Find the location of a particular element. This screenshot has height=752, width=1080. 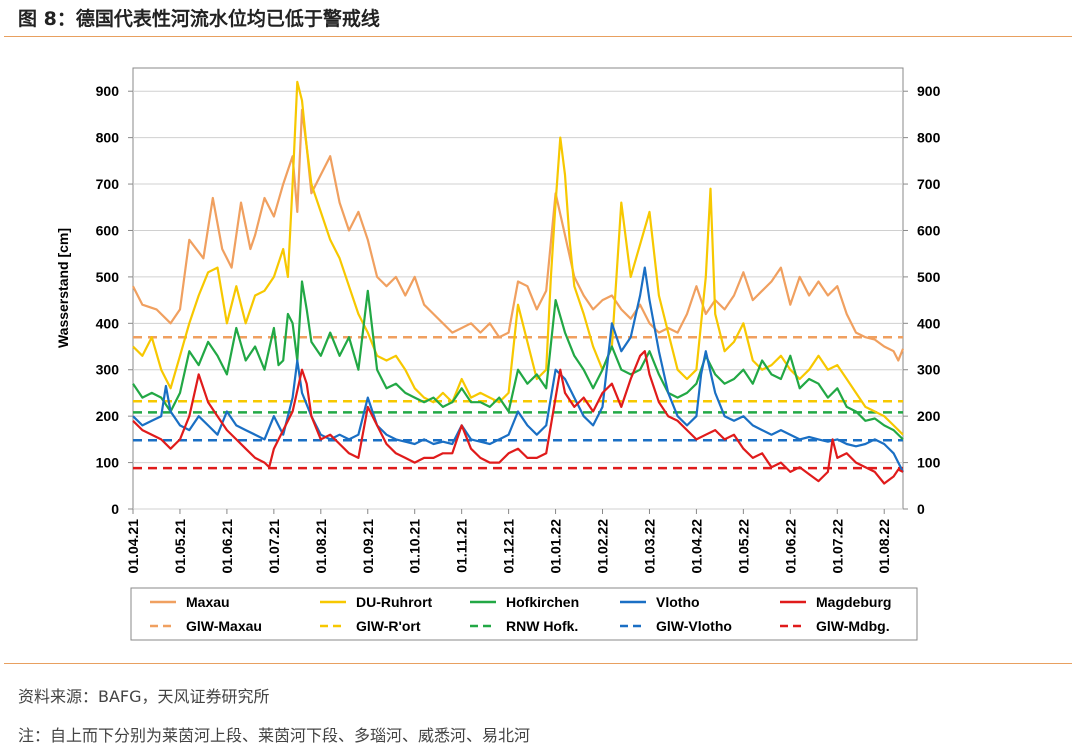

y-tick-label-right: 0 is located at coordinates (921, 509).